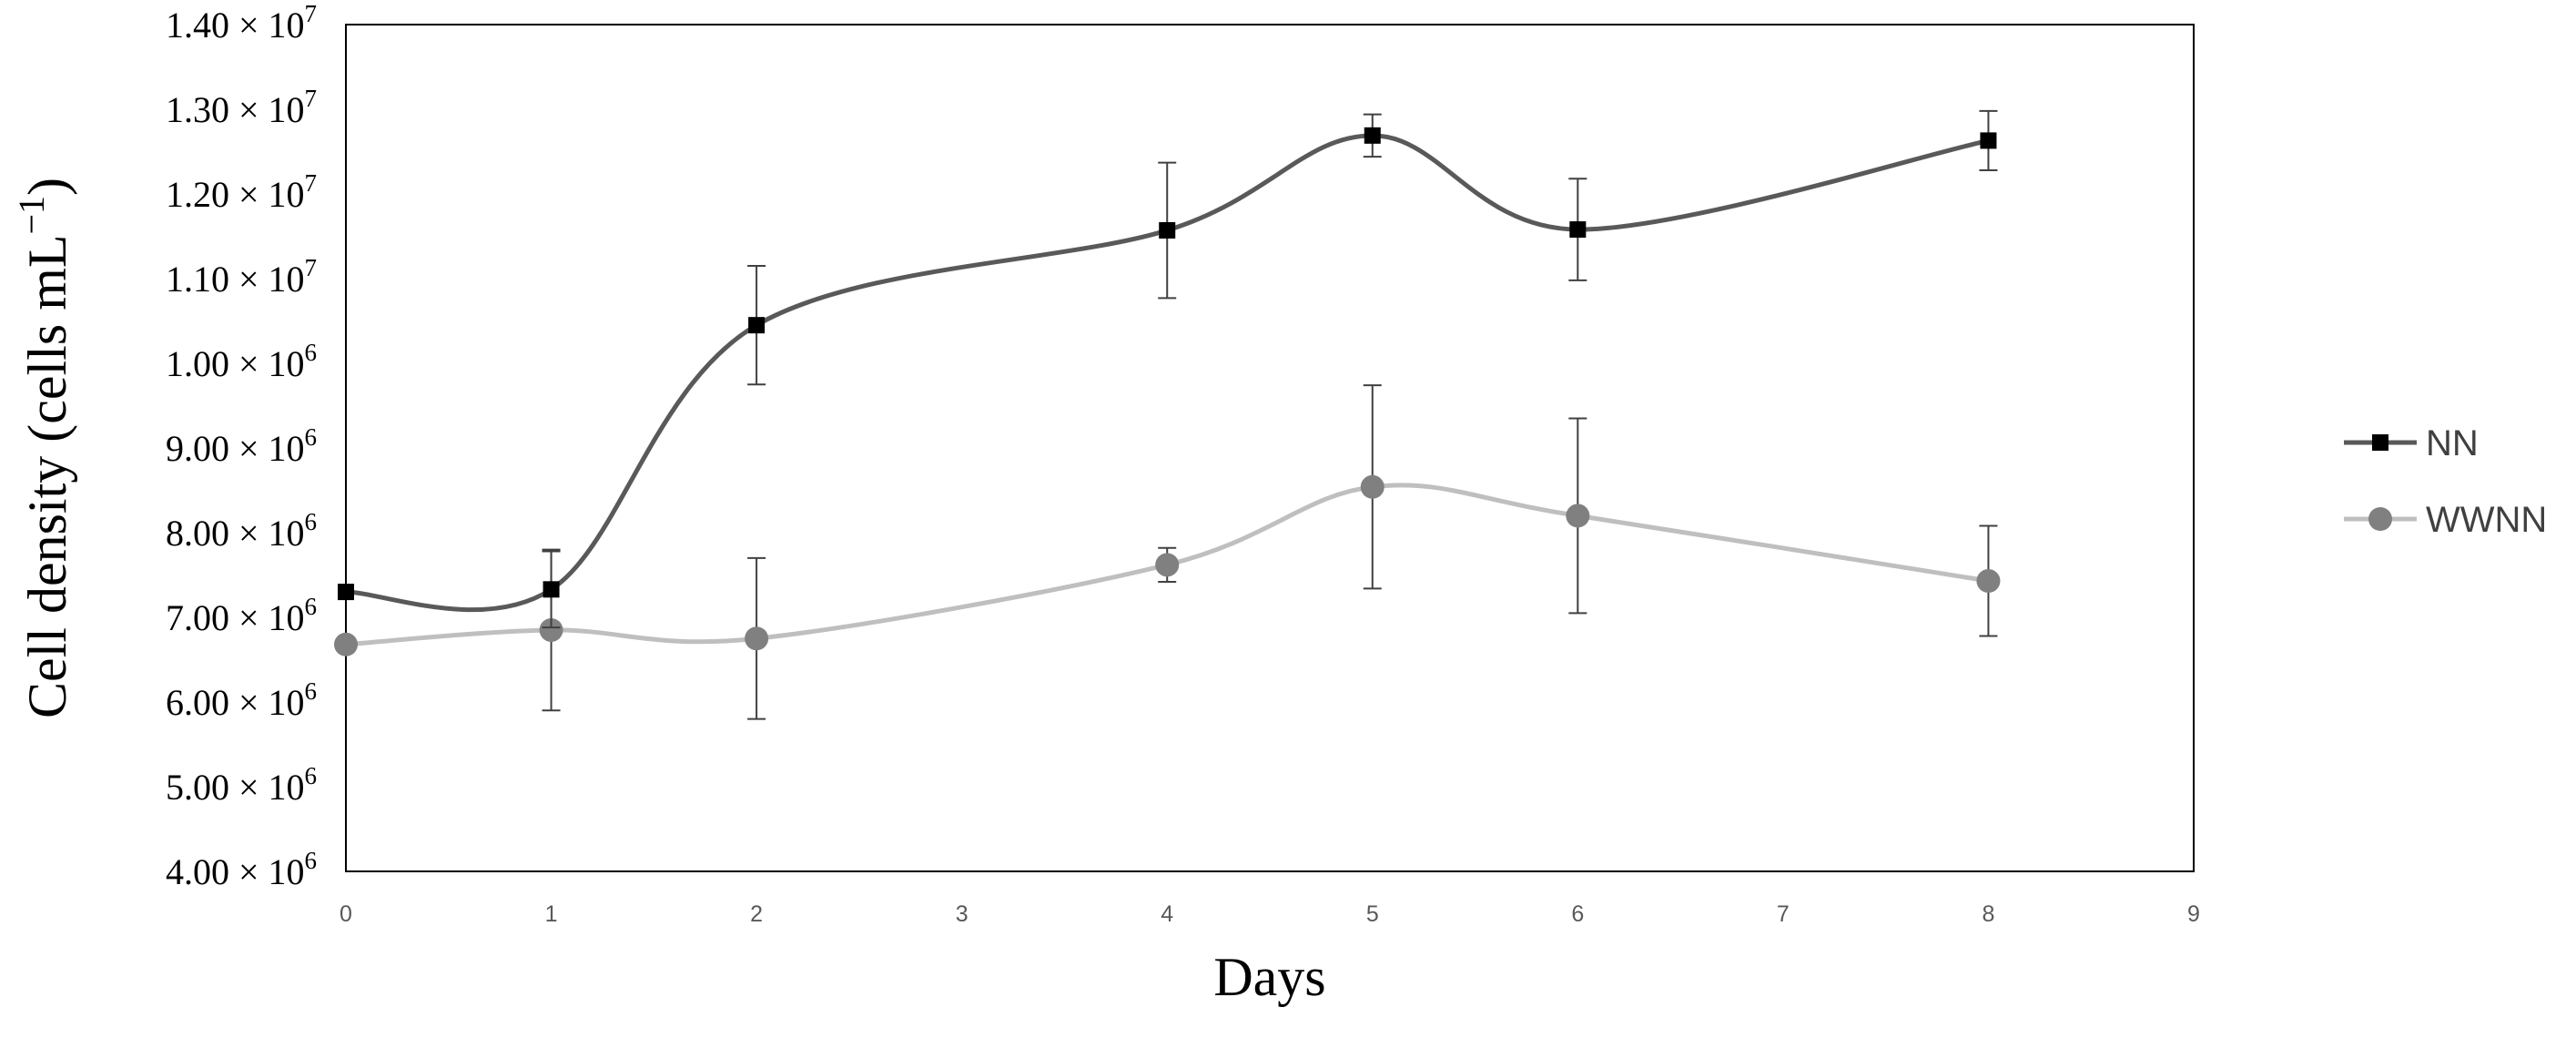 This screenshot has width=2576, height=1038. What do you see at coordinates (1988, 914) in the screenshot?
I see `x-tick-label: 8` at bounding box center [1988, 914].